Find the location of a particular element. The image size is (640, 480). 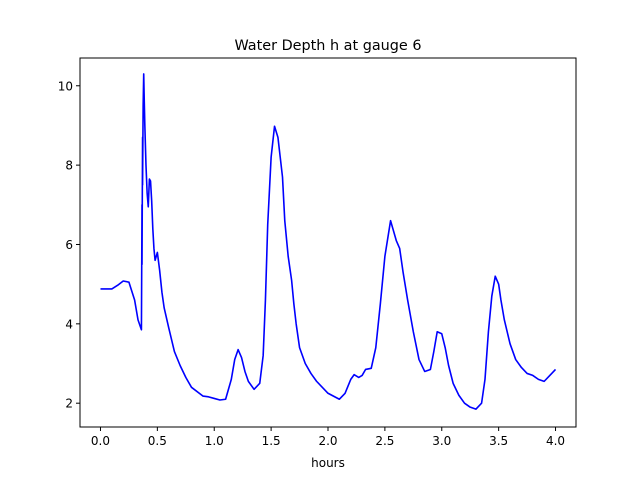

x-tick-label: 2.0 is located at coordinates (327, 441).